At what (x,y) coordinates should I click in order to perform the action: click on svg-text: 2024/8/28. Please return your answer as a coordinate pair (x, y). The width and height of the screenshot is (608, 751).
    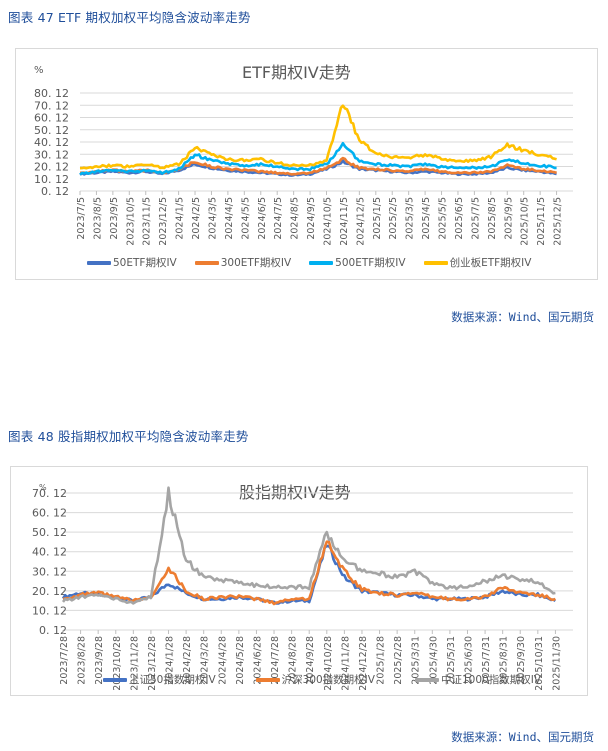
    Looking at the image, I should click on (293, 660).